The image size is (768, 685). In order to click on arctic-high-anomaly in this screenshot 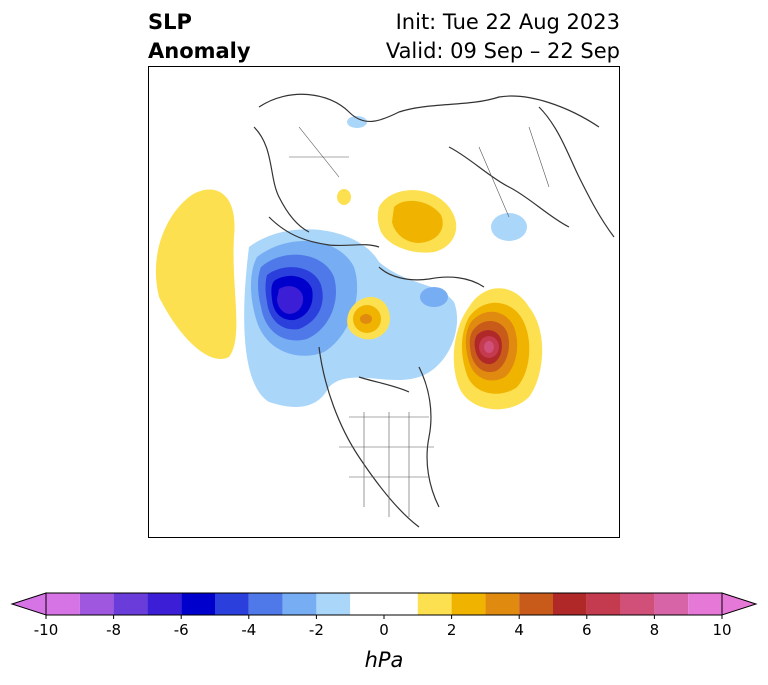, I will do `click(368, 318)`.